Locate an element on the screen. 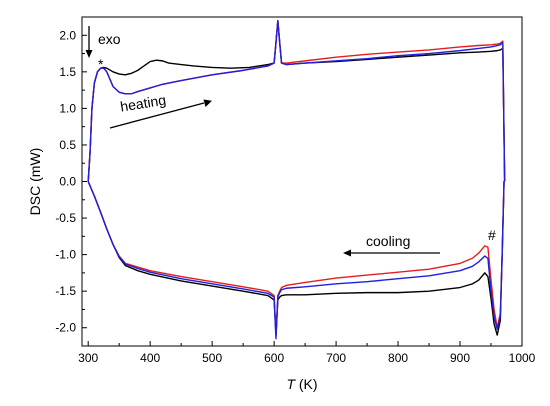 This screenshot has height=406, width=550. y-tick-label: 1.0 is located at coordinates (67, 108).